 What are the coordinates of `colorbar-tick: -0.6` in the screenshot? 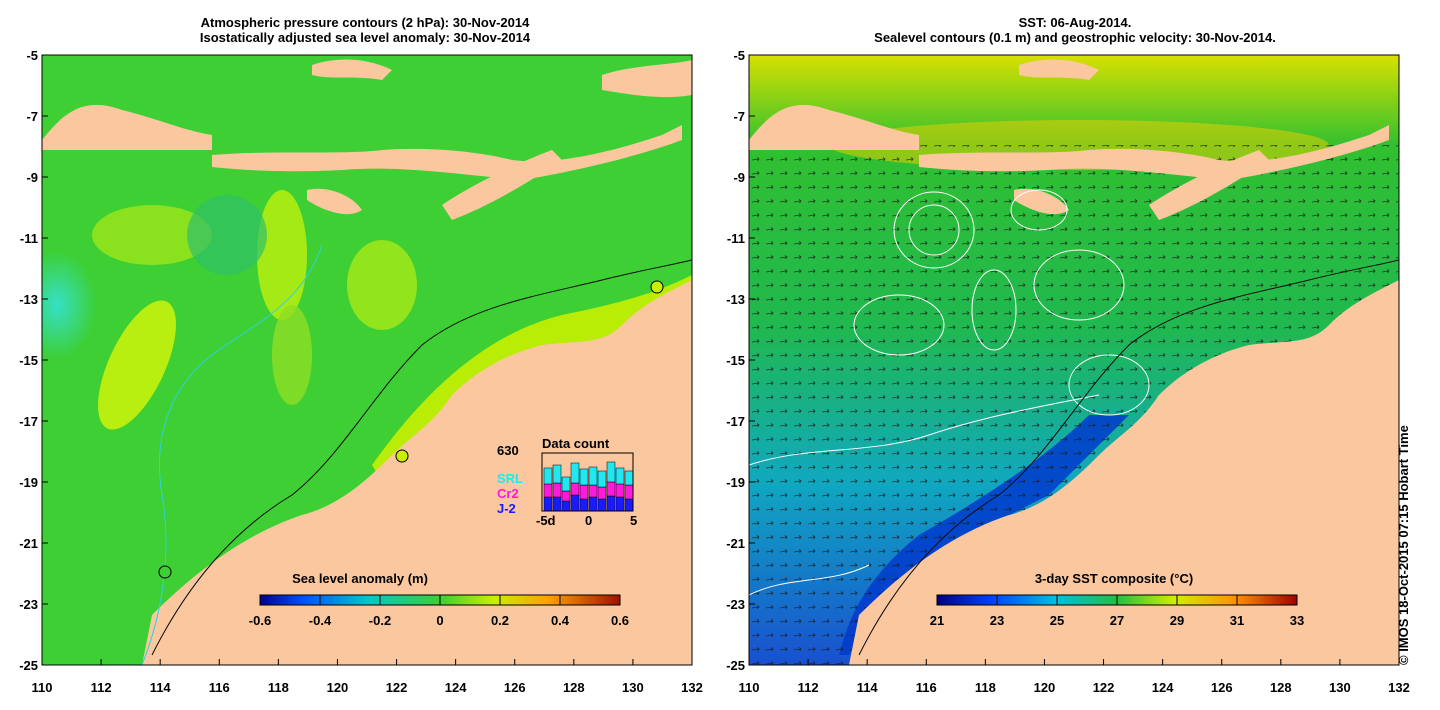 It's located at (260, 620).